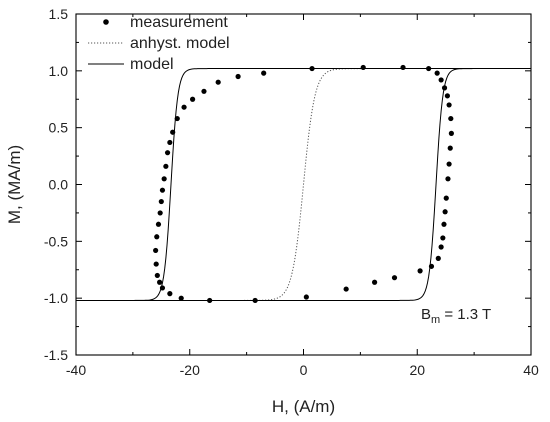 This screenshot has width=550, height=422. I want to click on x-axis-title: H, (A/m), so click(303, 406).